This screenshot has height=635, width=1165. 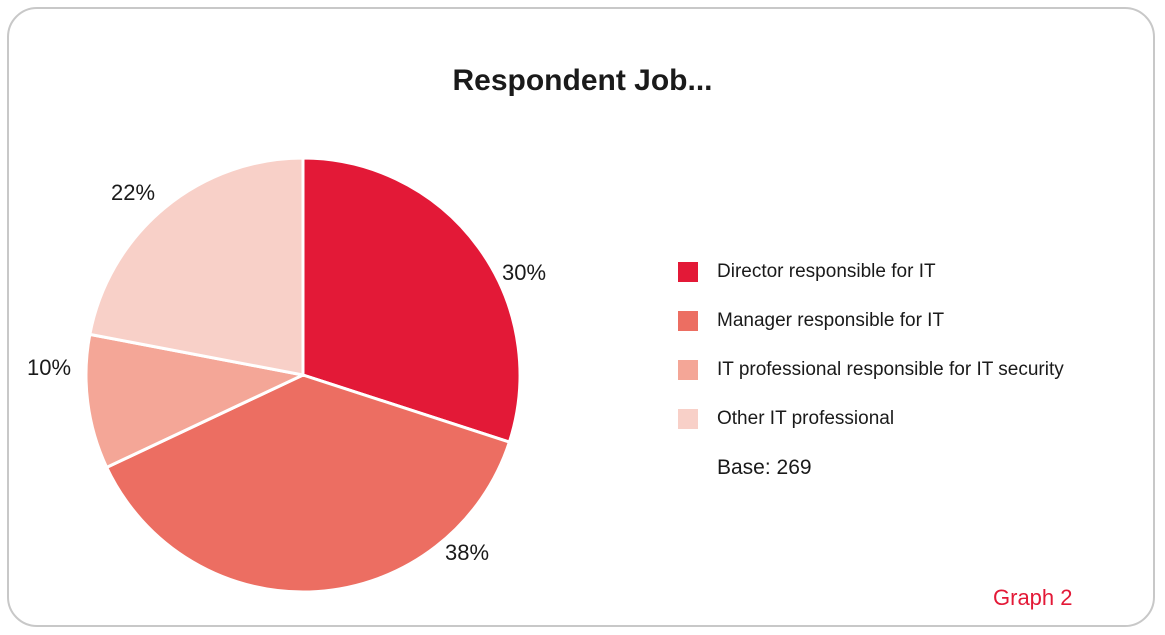 I want to click on graph-number-label: Graph 2, so click(x=1033, y=597).